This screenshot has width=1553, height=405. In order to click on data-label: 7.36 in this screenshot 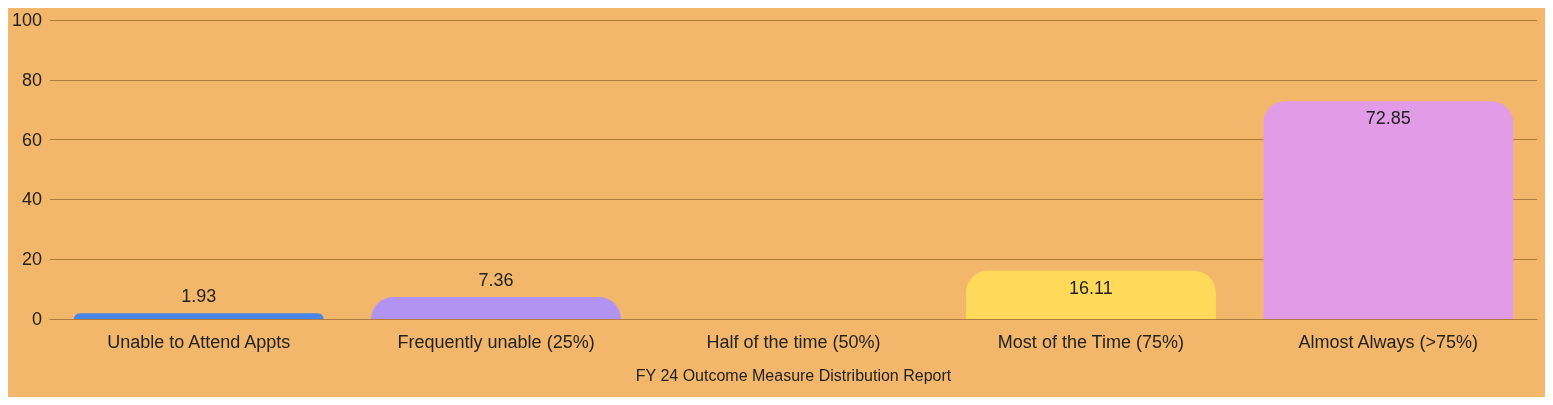, I will do `click(496, 279)`.